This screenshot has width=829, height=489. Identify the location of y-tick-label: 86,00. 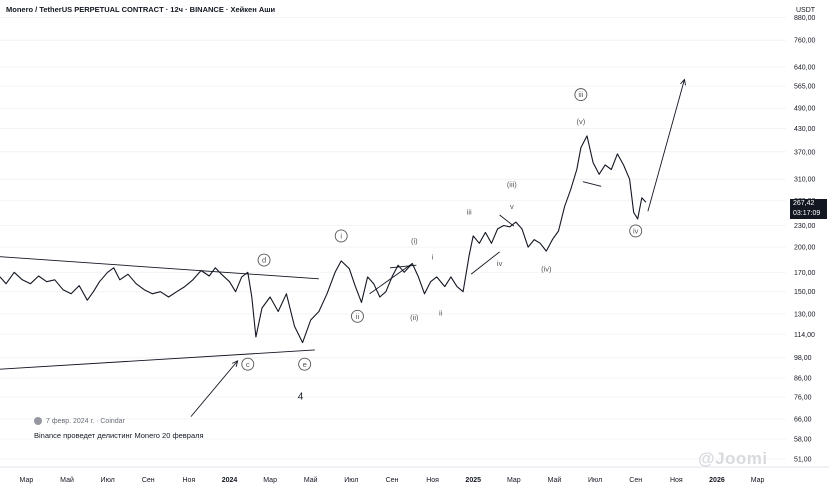
(803, 378).